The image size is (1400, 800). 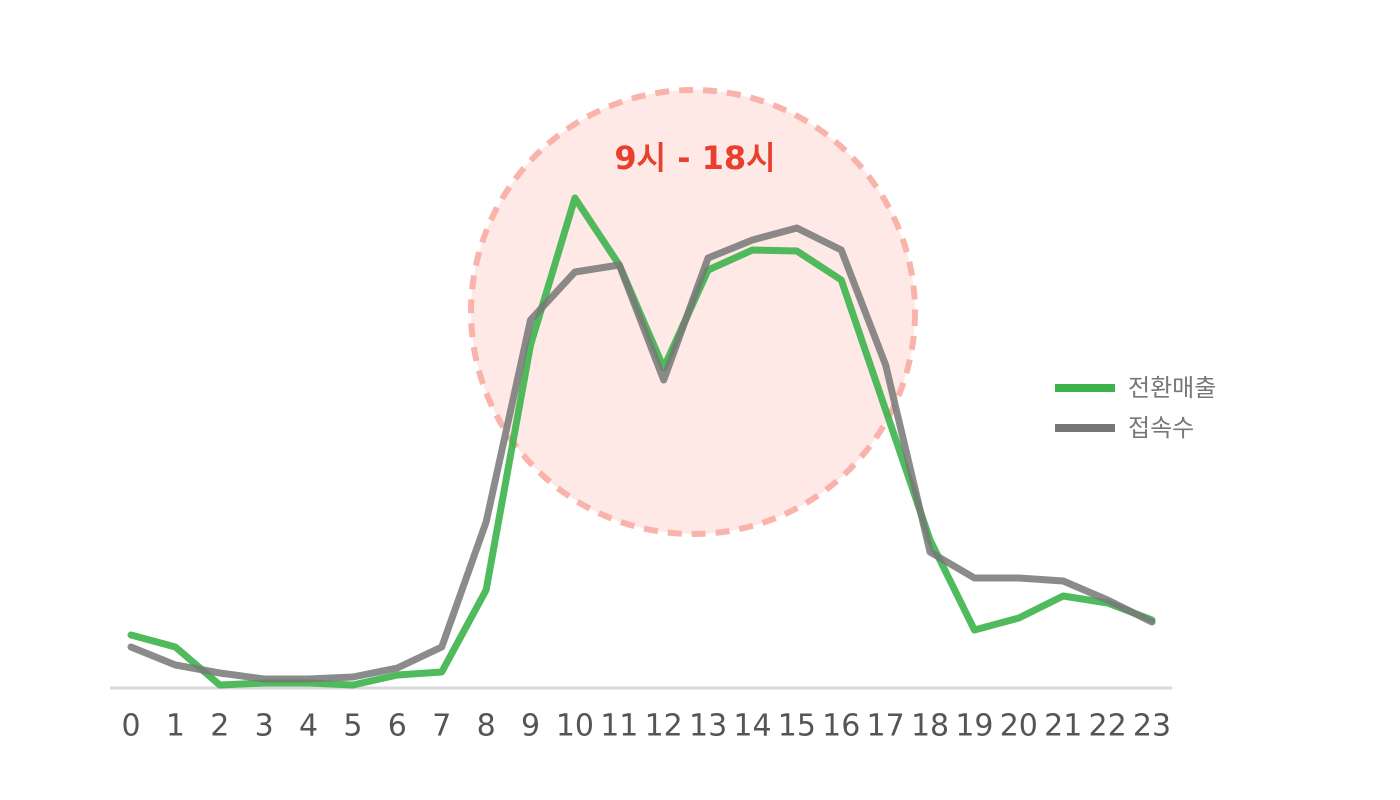 What do you see at coordinates (694, 158) in the screenshot?
I see `annotation: 9시 - 18시` at bounding box center [694, 158].